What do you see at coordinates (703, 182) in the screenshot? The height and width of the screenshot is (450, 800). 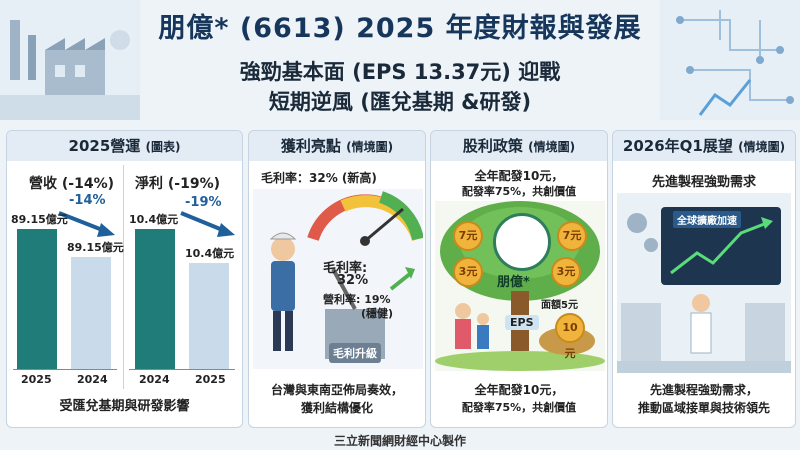 I see `outlook-headline: 先進製程強勁需求` at bounding box center [703, 182].